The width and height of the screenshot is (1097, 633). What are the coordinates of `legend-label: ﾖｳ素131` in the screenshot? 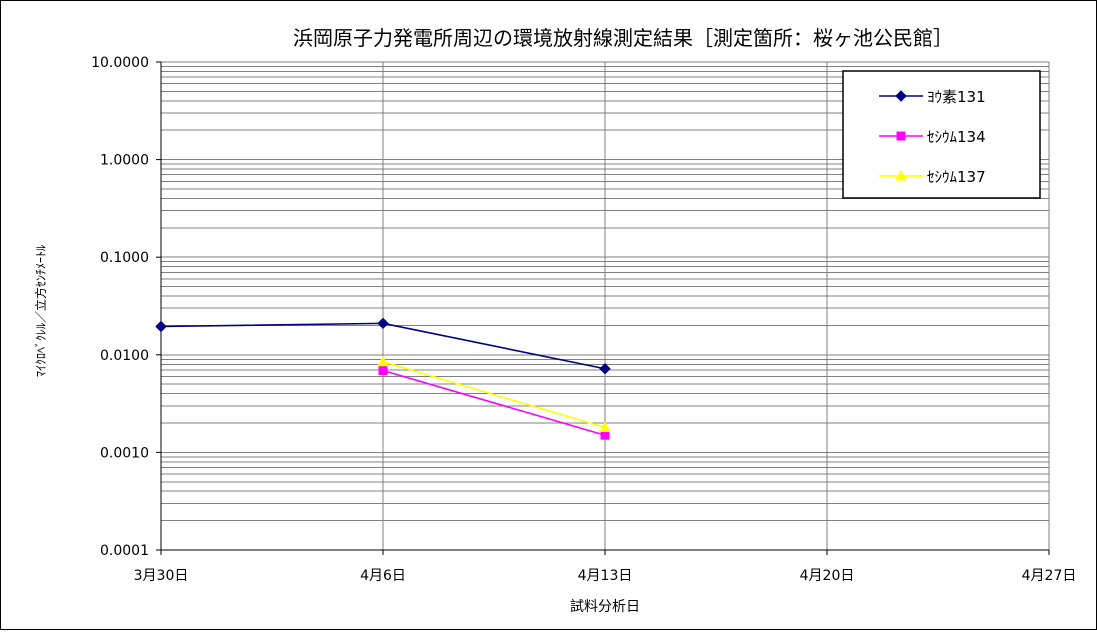 It's located at (956, 97).